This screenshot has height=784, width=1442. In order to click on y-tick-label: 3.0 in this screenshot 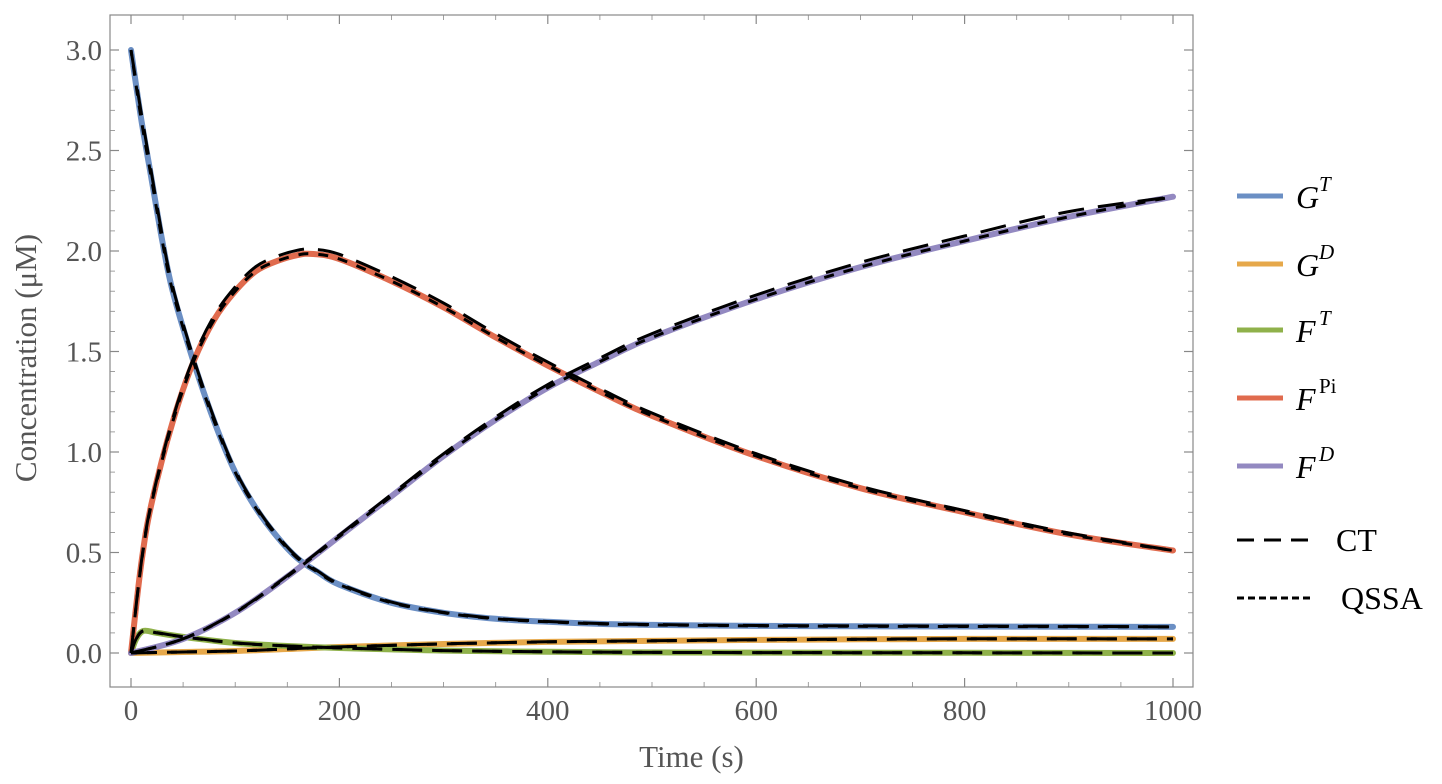, I will do `click(84, 51)`.